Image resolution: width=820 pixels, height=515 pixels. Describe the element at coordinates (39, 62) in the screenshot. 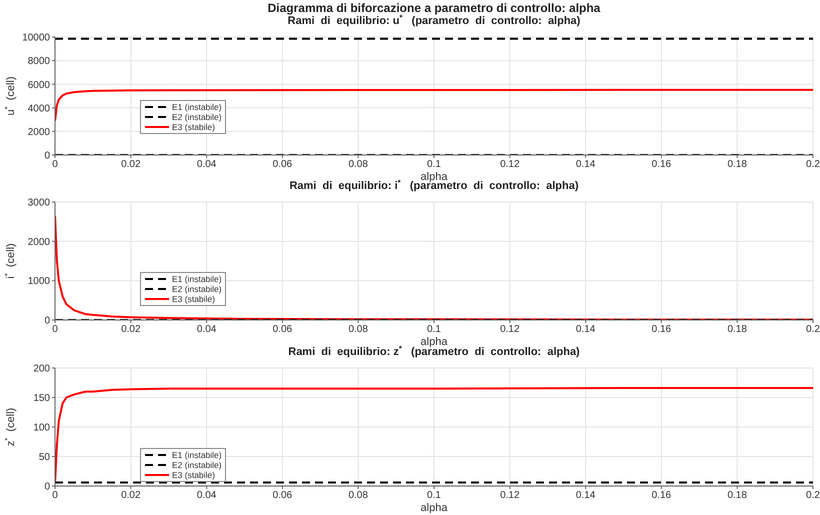

I see `y-tick-label: 8000` at that location.